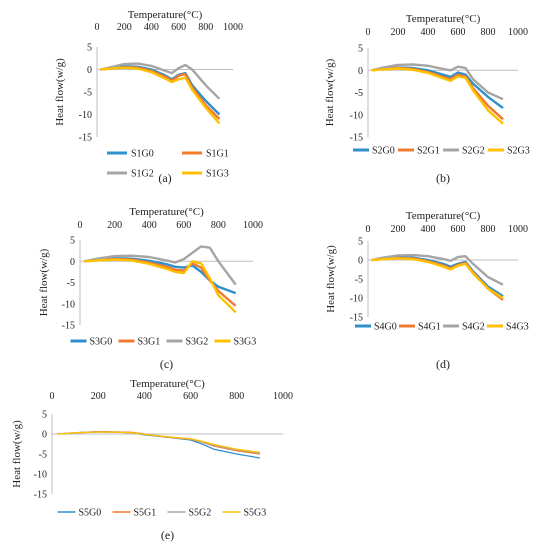  I want to click on legend-label: S1G3, so click(217, 174).